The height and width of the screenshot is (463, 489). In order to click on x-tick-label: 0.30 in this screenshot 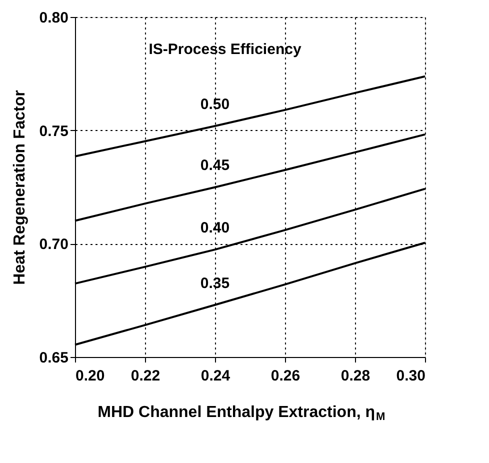, I will do `click(411, 376)`.